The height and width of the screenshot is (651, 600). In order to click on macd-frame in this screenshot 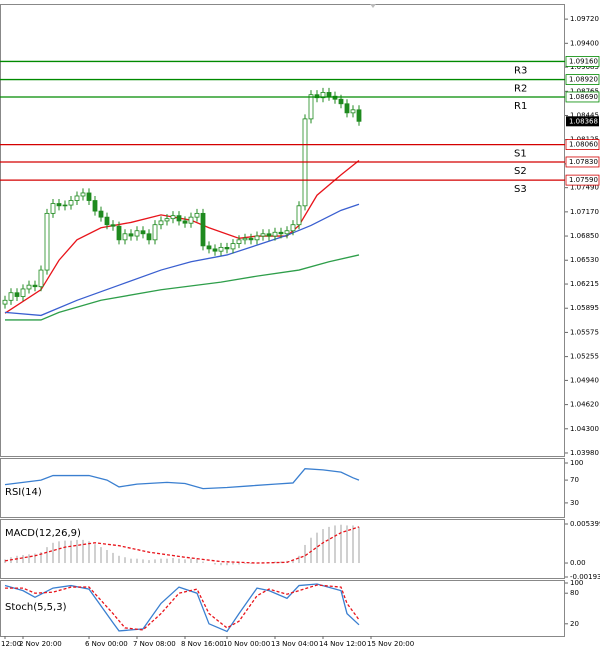, I will do `click(282, 549)`.